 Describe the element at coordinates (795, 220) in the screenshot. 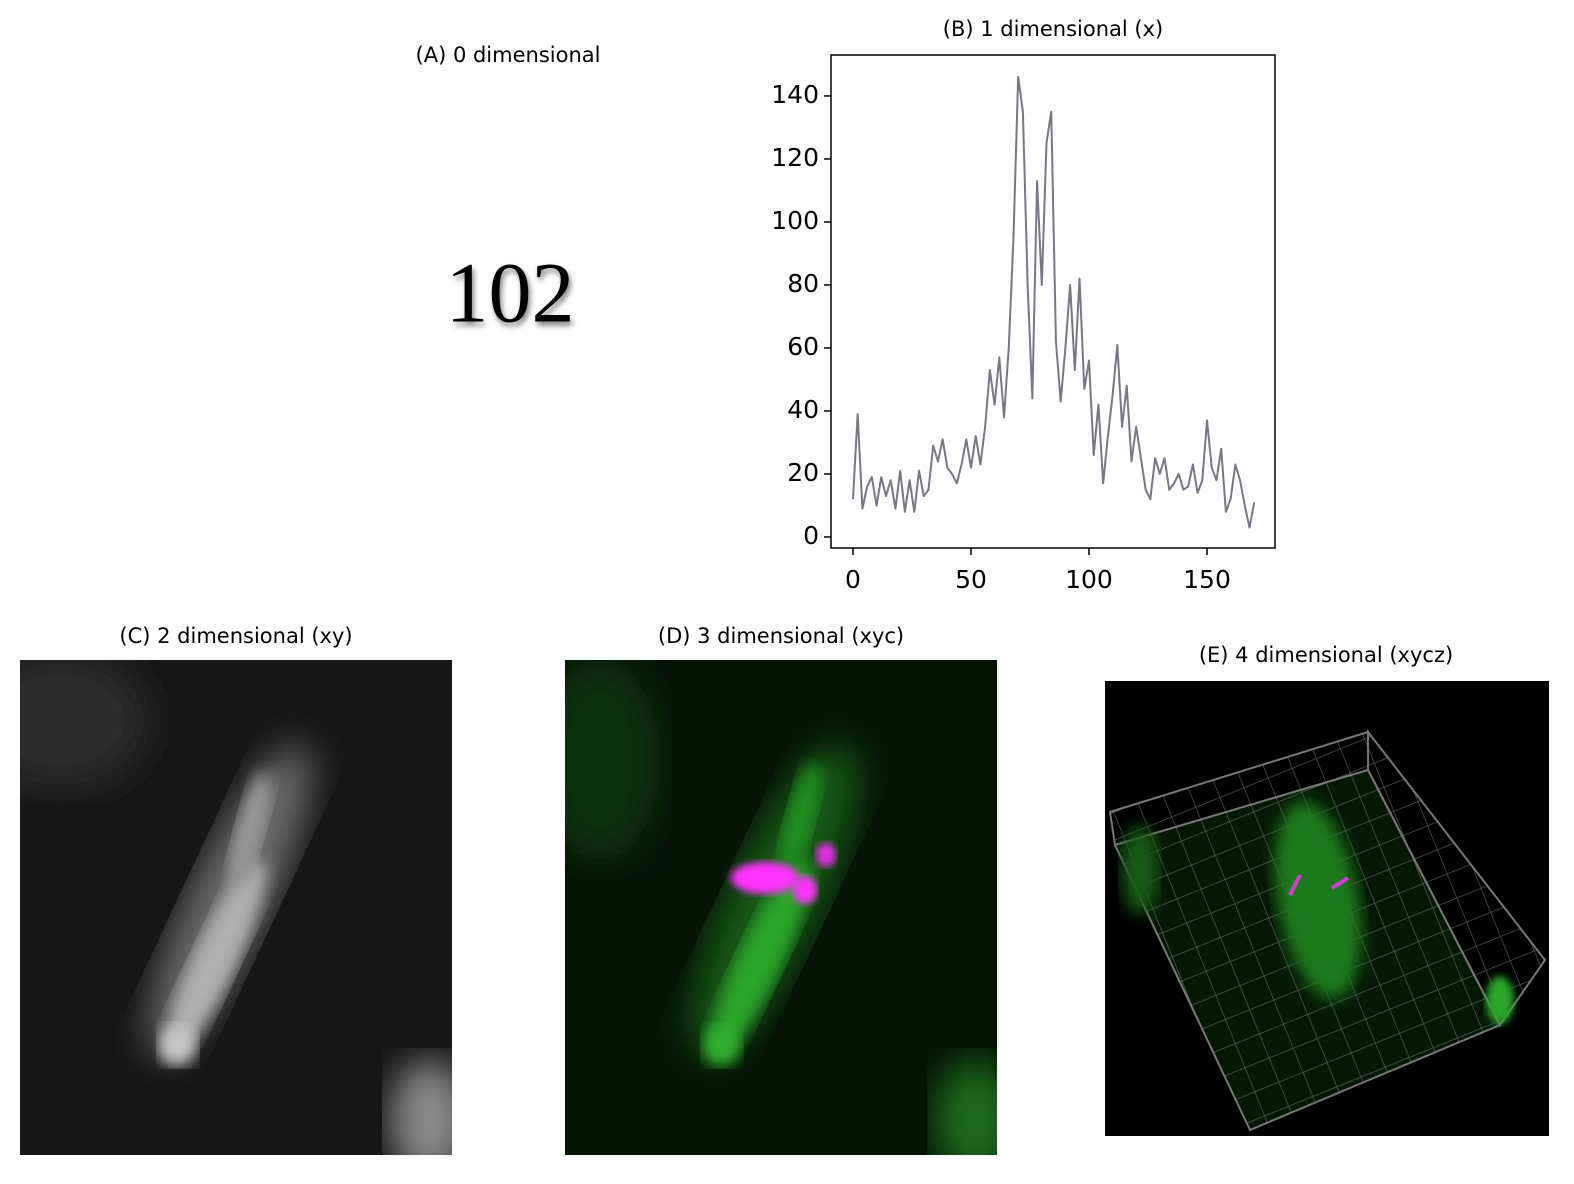

I see `y-tick-label: 100` at that location.